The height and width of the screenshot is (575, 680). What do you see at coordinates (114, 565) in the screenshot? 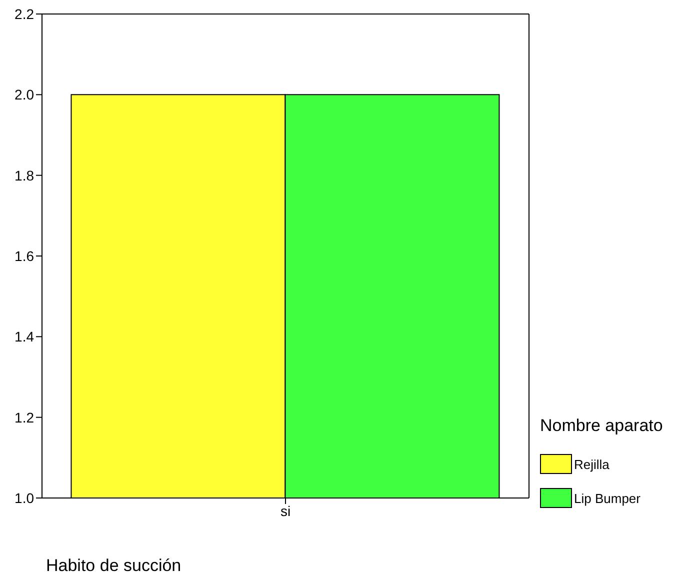
I see `x-axis-title: Habito de succión` at bounding box center [114, 565].